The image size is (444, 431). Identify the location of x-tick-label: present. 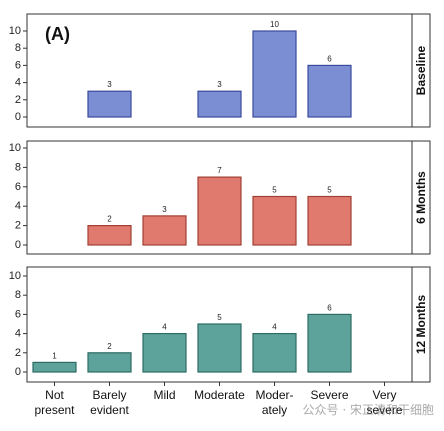
(54, 410).